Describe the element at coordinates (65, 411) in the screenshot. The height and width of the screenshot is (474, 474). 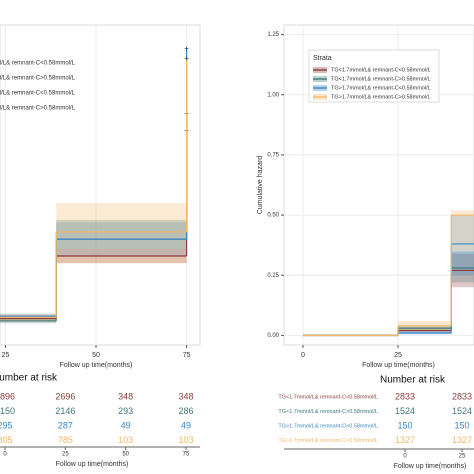
I see `table-cell: 2146` at that location.